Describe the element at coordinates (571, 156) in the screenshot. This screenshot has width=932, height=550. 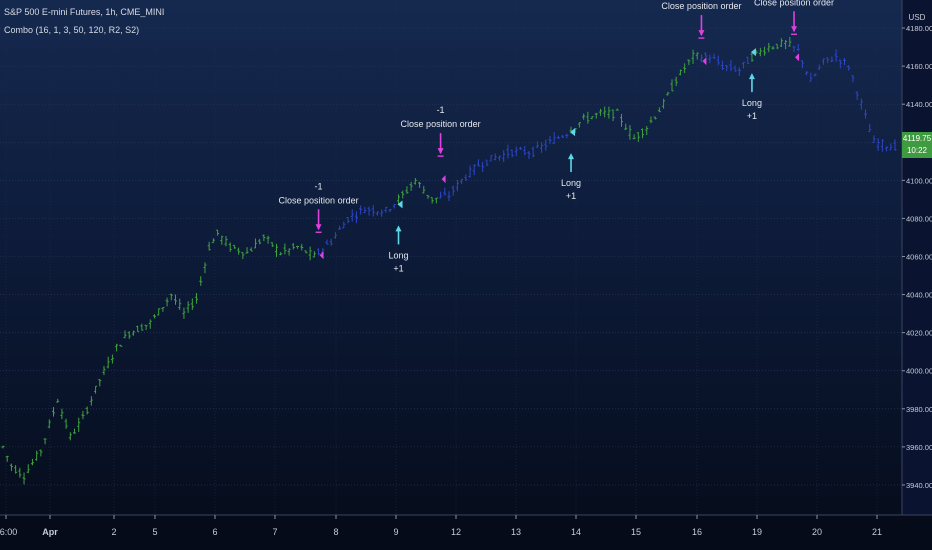
I see `long-arrow-icon` at that location.